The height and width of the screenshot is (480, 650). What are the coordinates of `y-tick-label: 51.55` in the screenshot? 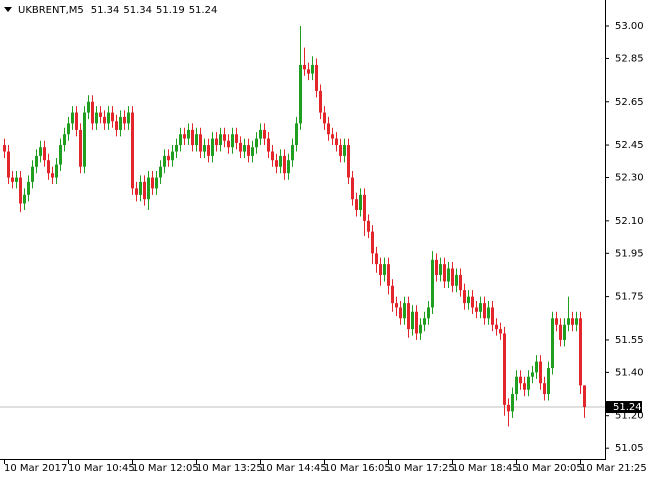 It's located at (629, 340).